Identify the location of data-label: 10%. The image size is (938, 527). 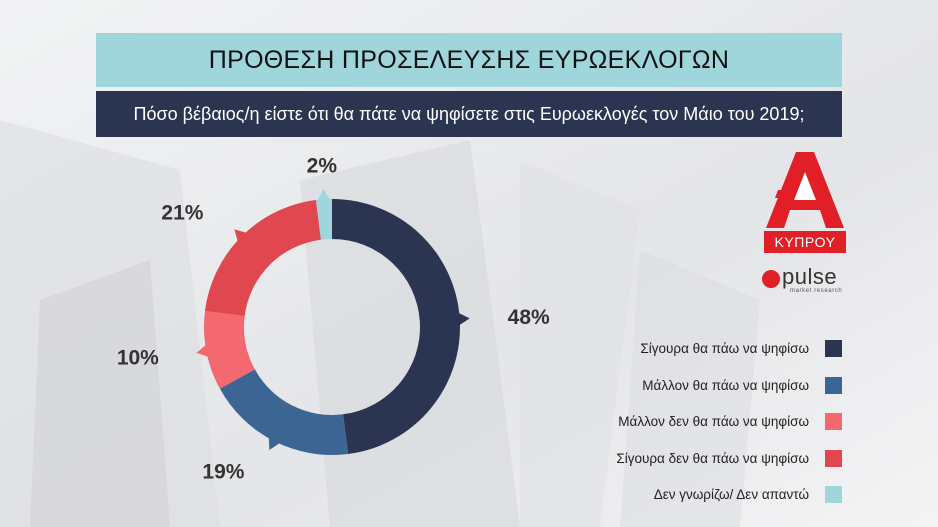
(138, 357).